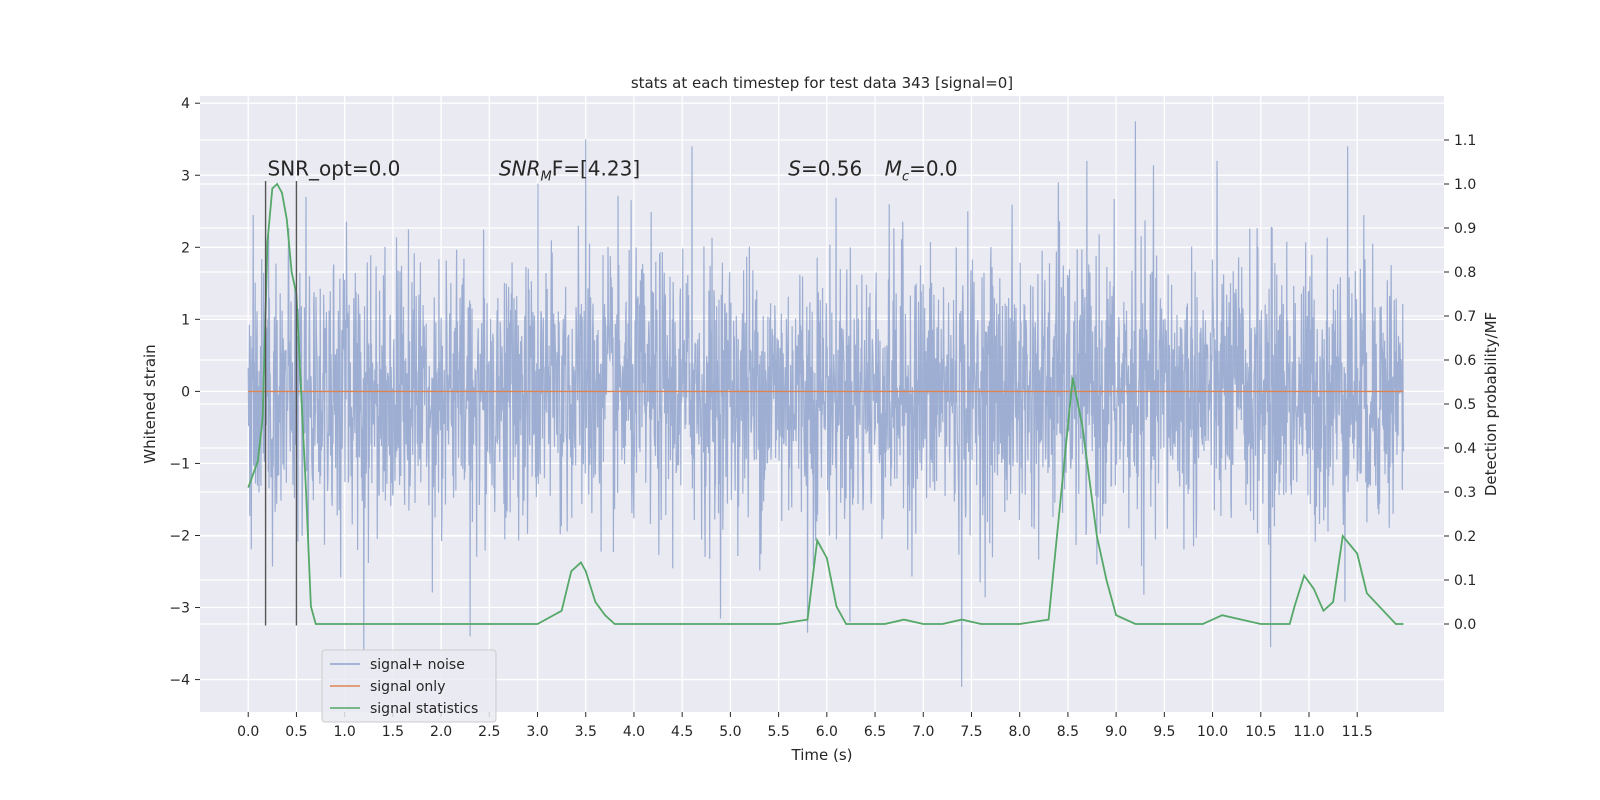 This screenshot has height=800, width=1600. Describe the element at coordinates (185, 176) in the screenshot. I see `y-left-tick-label-7: 3` at that location.